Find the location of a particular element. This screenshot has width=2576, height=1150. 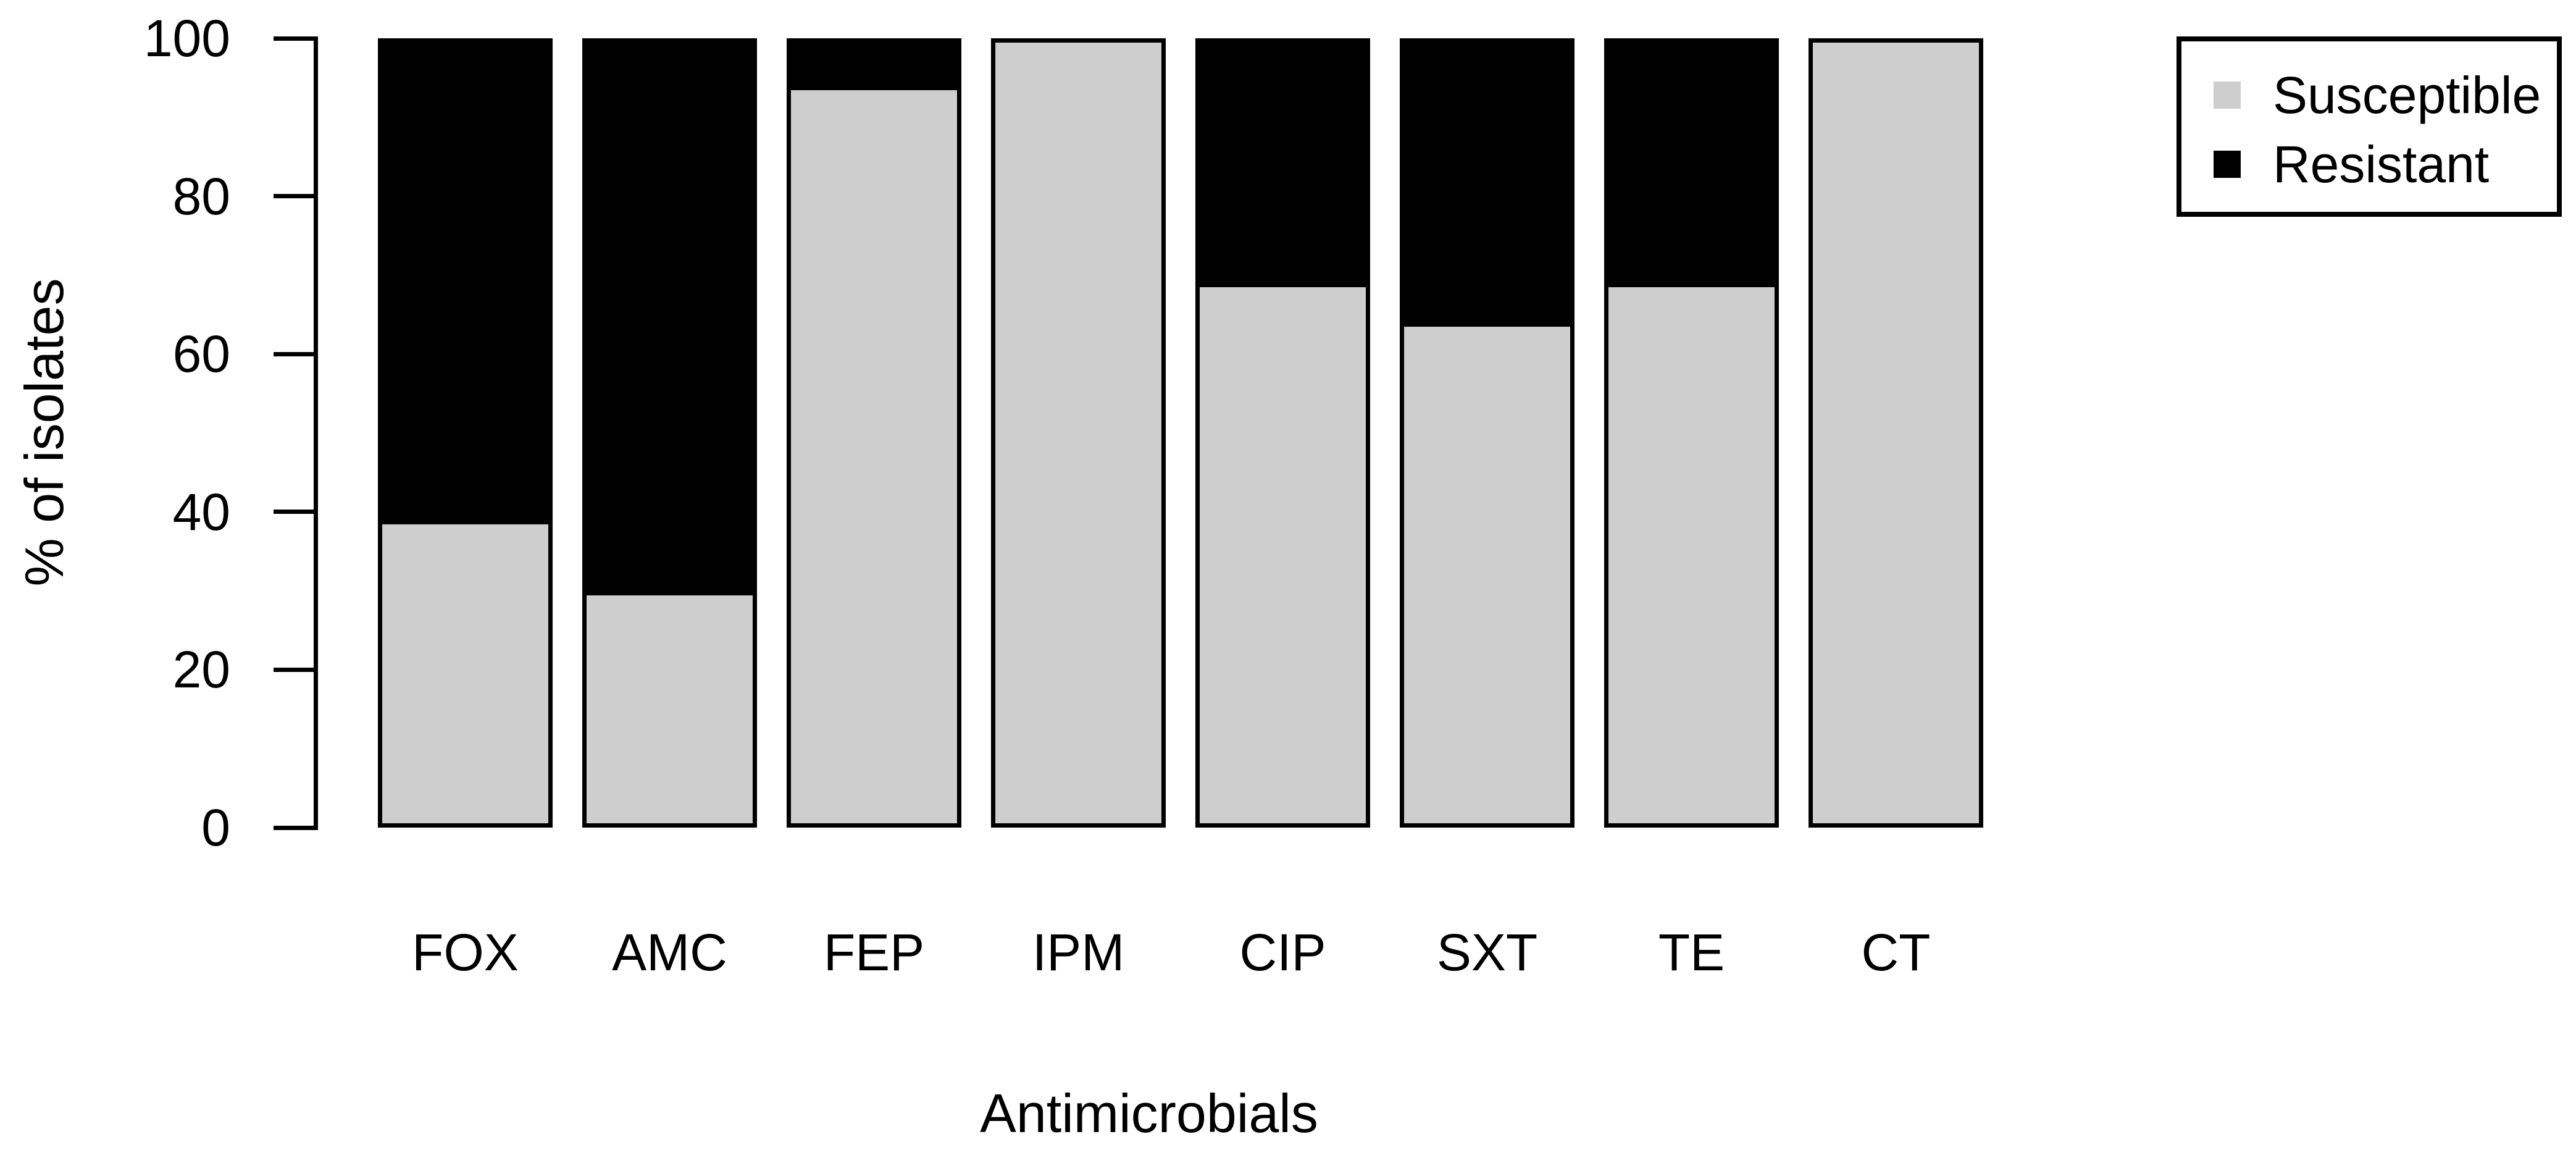

legend: Susceptible Resistant is located at coordinates (2369, 127).